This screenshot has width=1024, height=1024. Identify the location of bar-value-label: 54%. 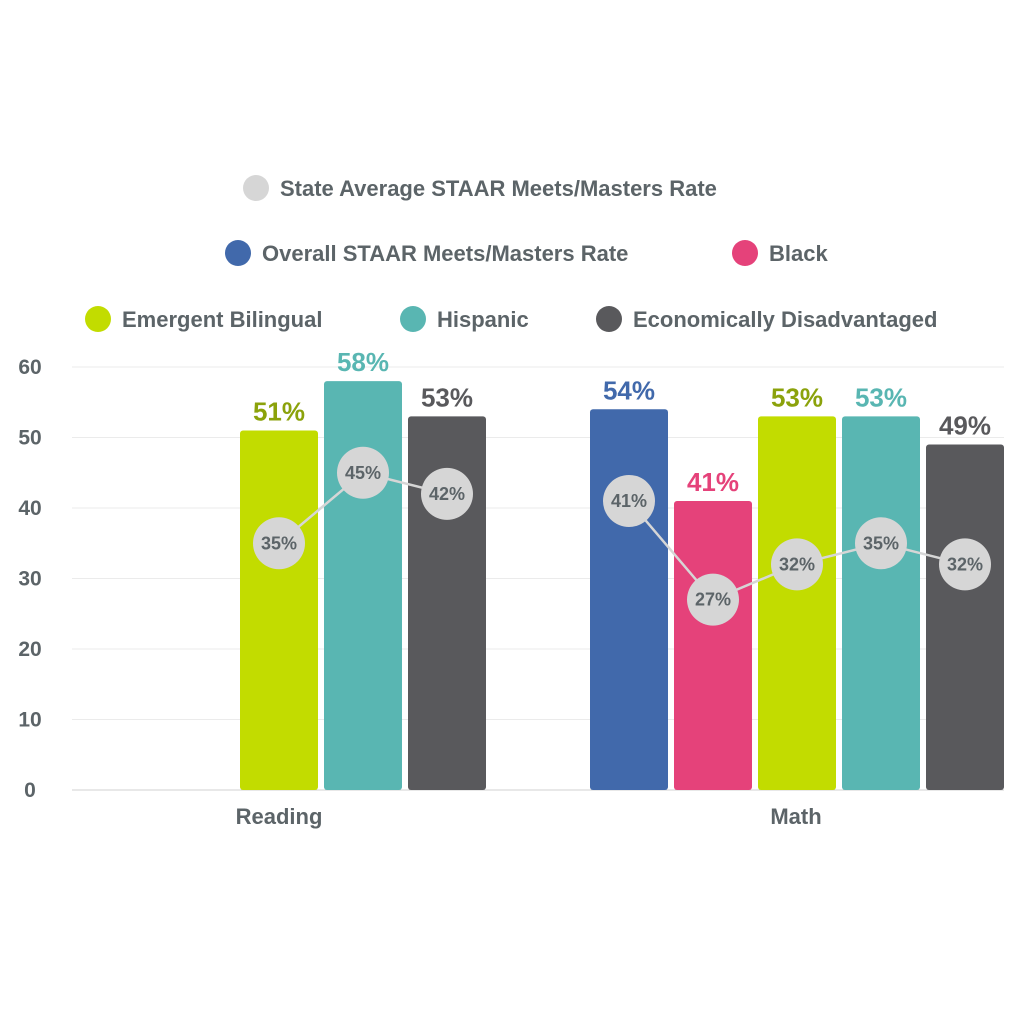
(629, 390).